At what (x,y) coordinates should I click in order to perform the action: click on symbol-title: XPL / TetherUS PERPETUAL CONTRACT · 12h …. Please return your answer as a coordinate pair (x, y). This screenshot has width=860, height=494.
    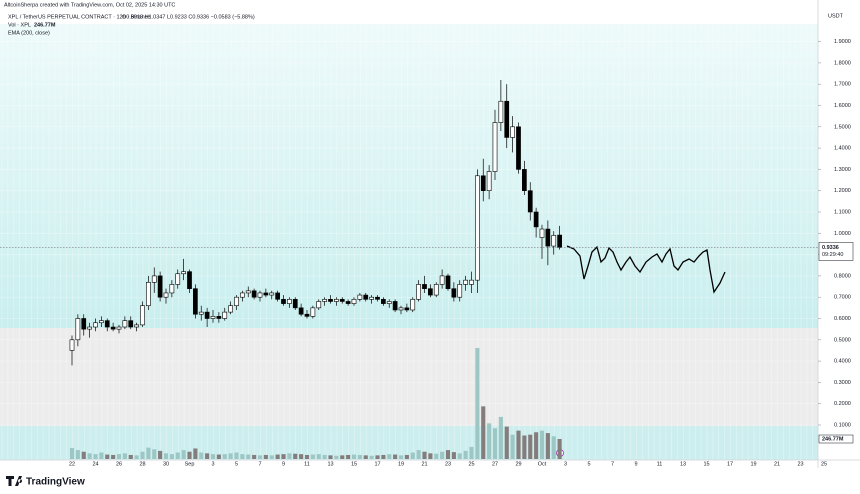
    Looking at the image, I should click on (79, 17).